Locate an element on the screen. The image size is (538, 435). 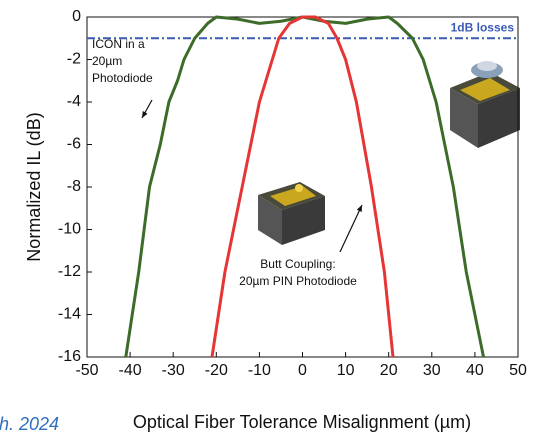
annotation: ICON in a is located at coordinates (118, 44).